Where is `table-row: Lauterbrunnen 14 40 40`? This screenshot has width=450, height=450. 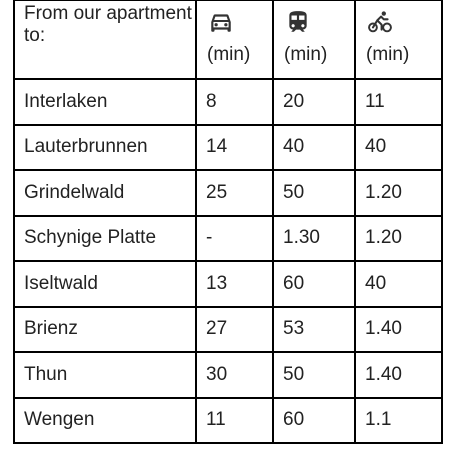
table-row: Lauterbrunnen 14 40 40 is located at coordinates (228, 147).